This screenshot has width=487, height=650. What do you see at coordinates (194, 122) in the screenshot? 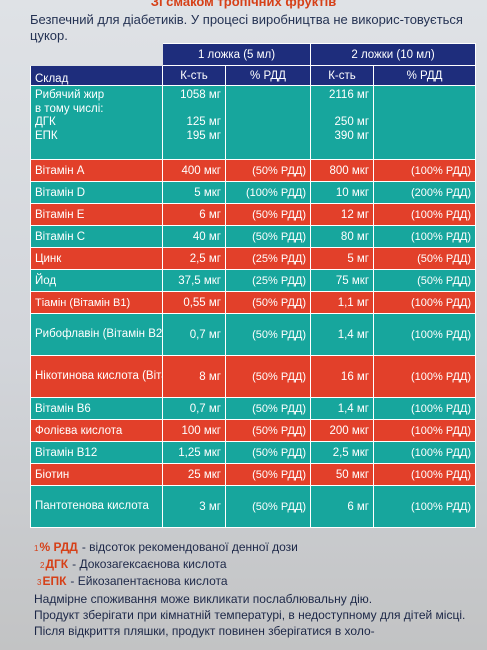
I see `fish-oil-qty-1: 1058 мг 125 мг 195 мг` at bounding box center [194, 122].